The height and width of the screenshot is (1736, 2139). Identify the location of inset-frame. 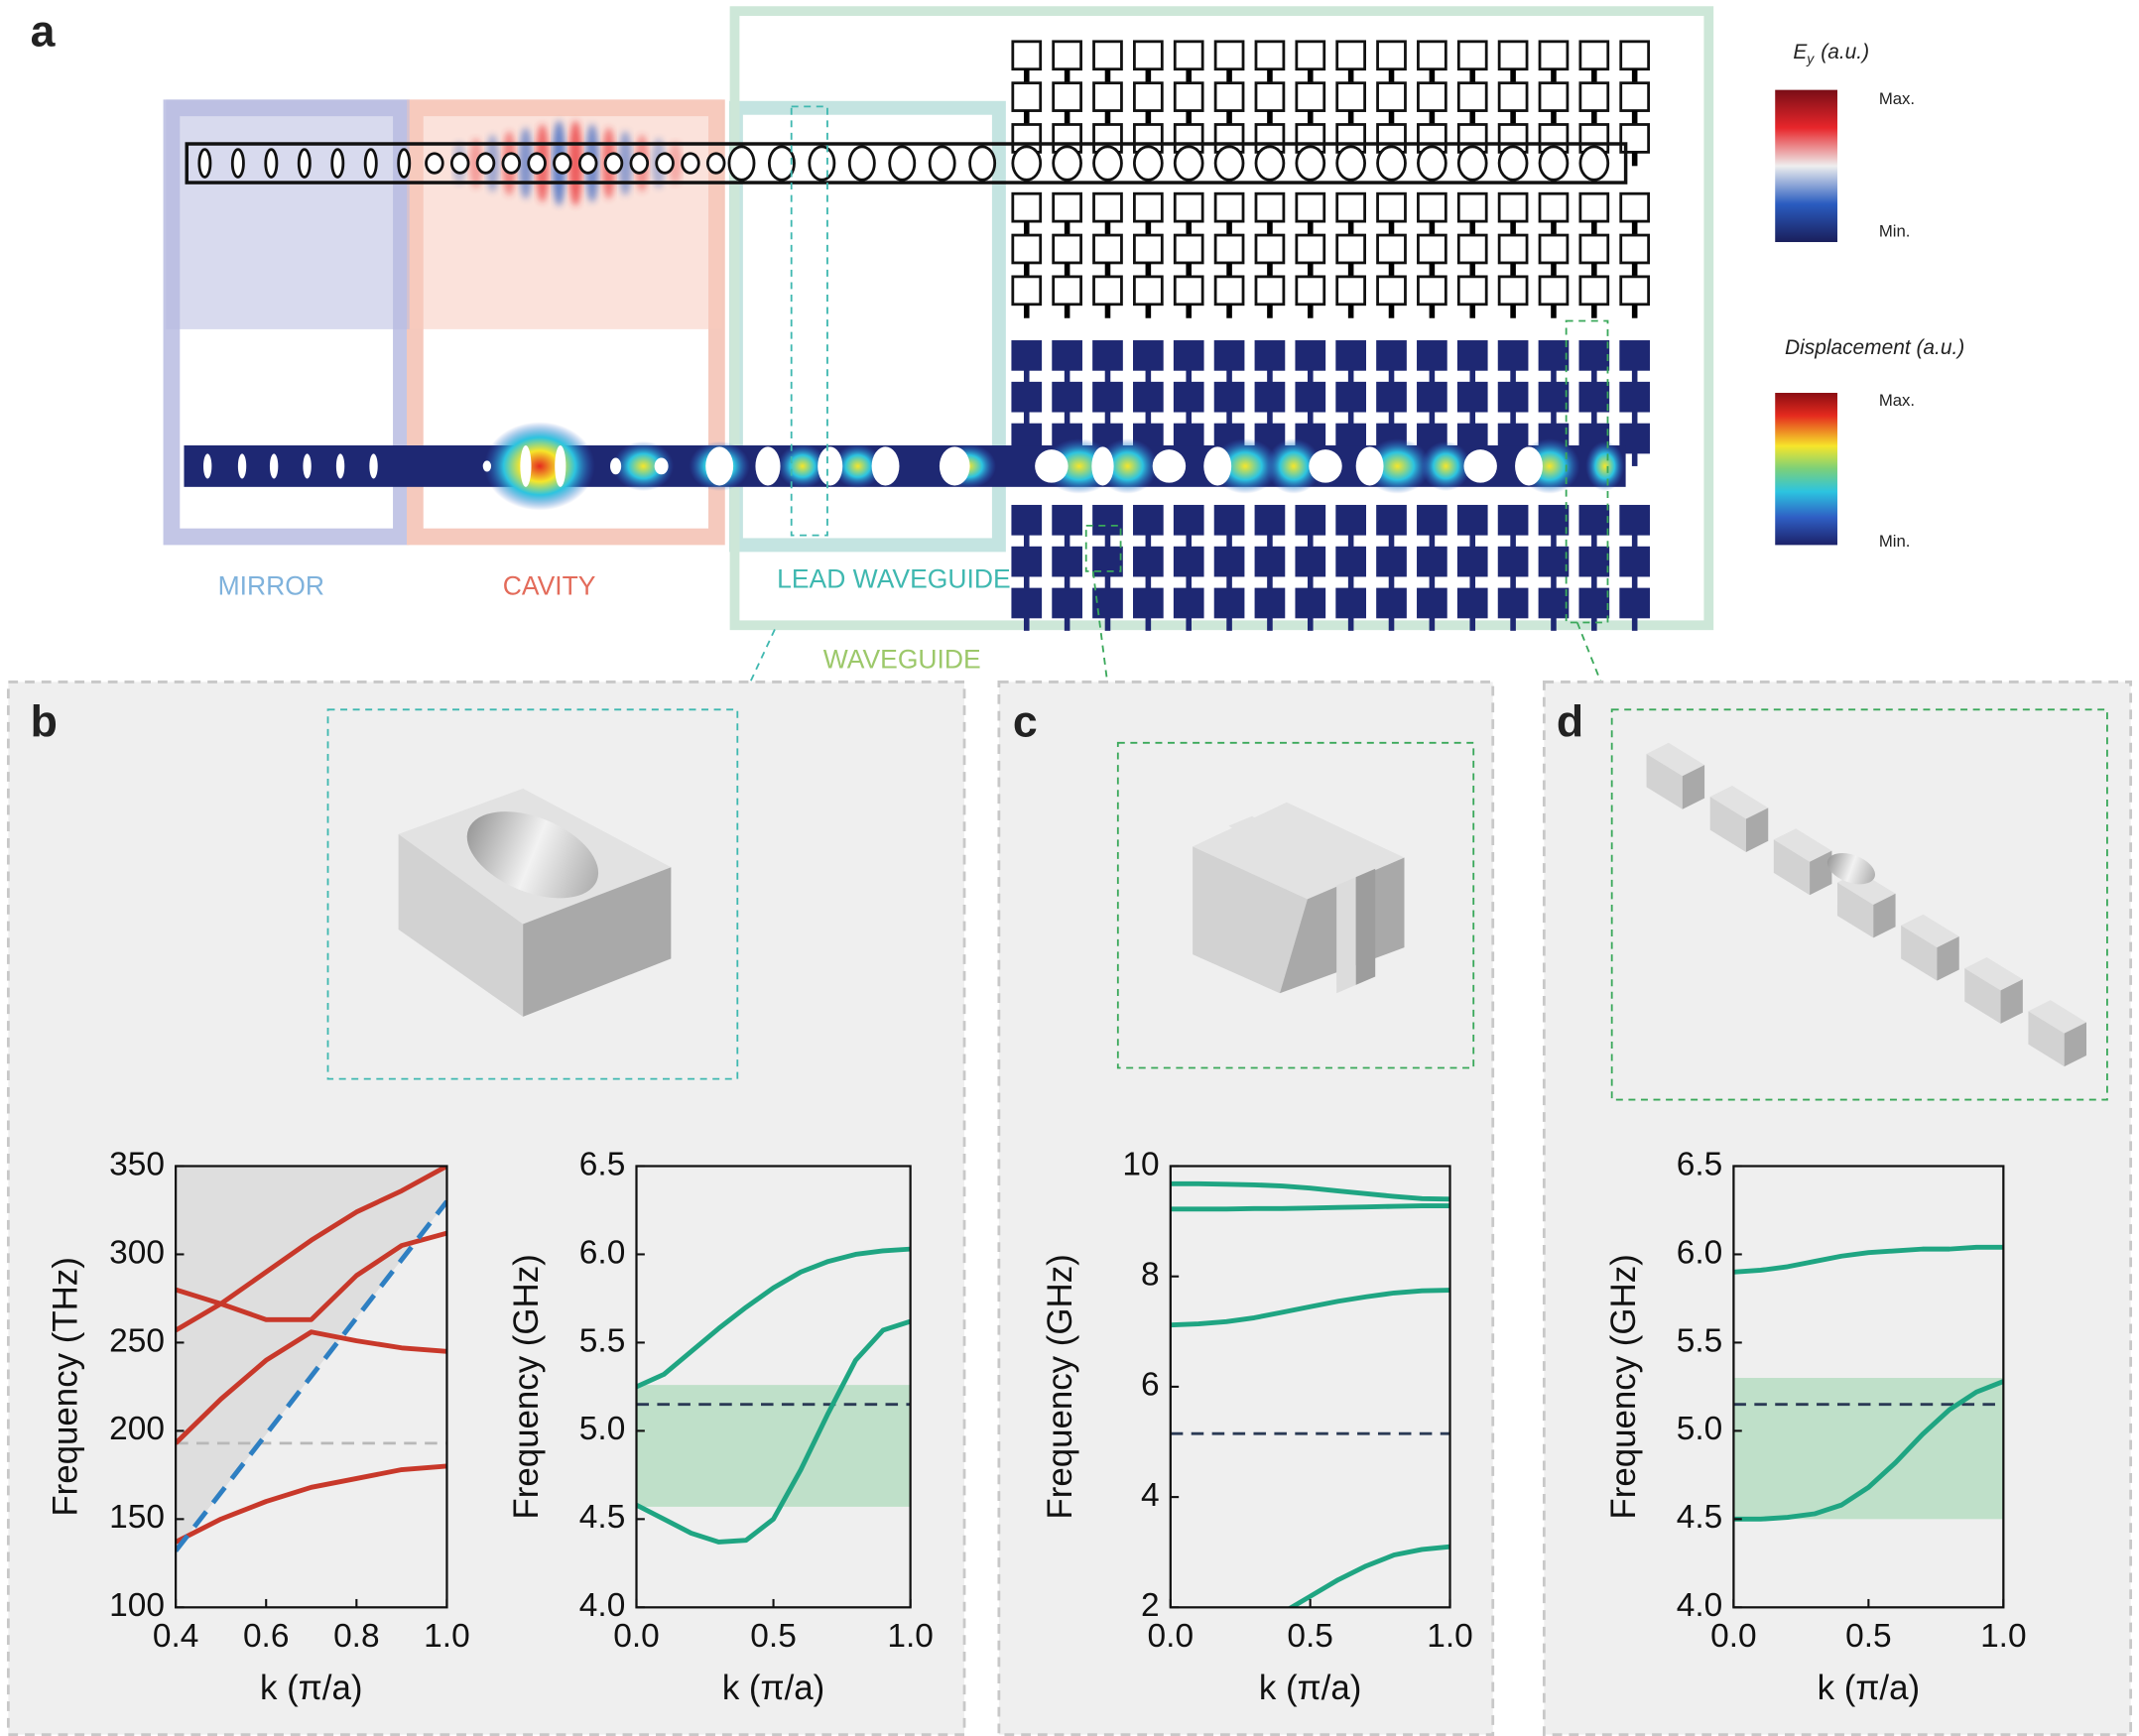
(1859, 904).